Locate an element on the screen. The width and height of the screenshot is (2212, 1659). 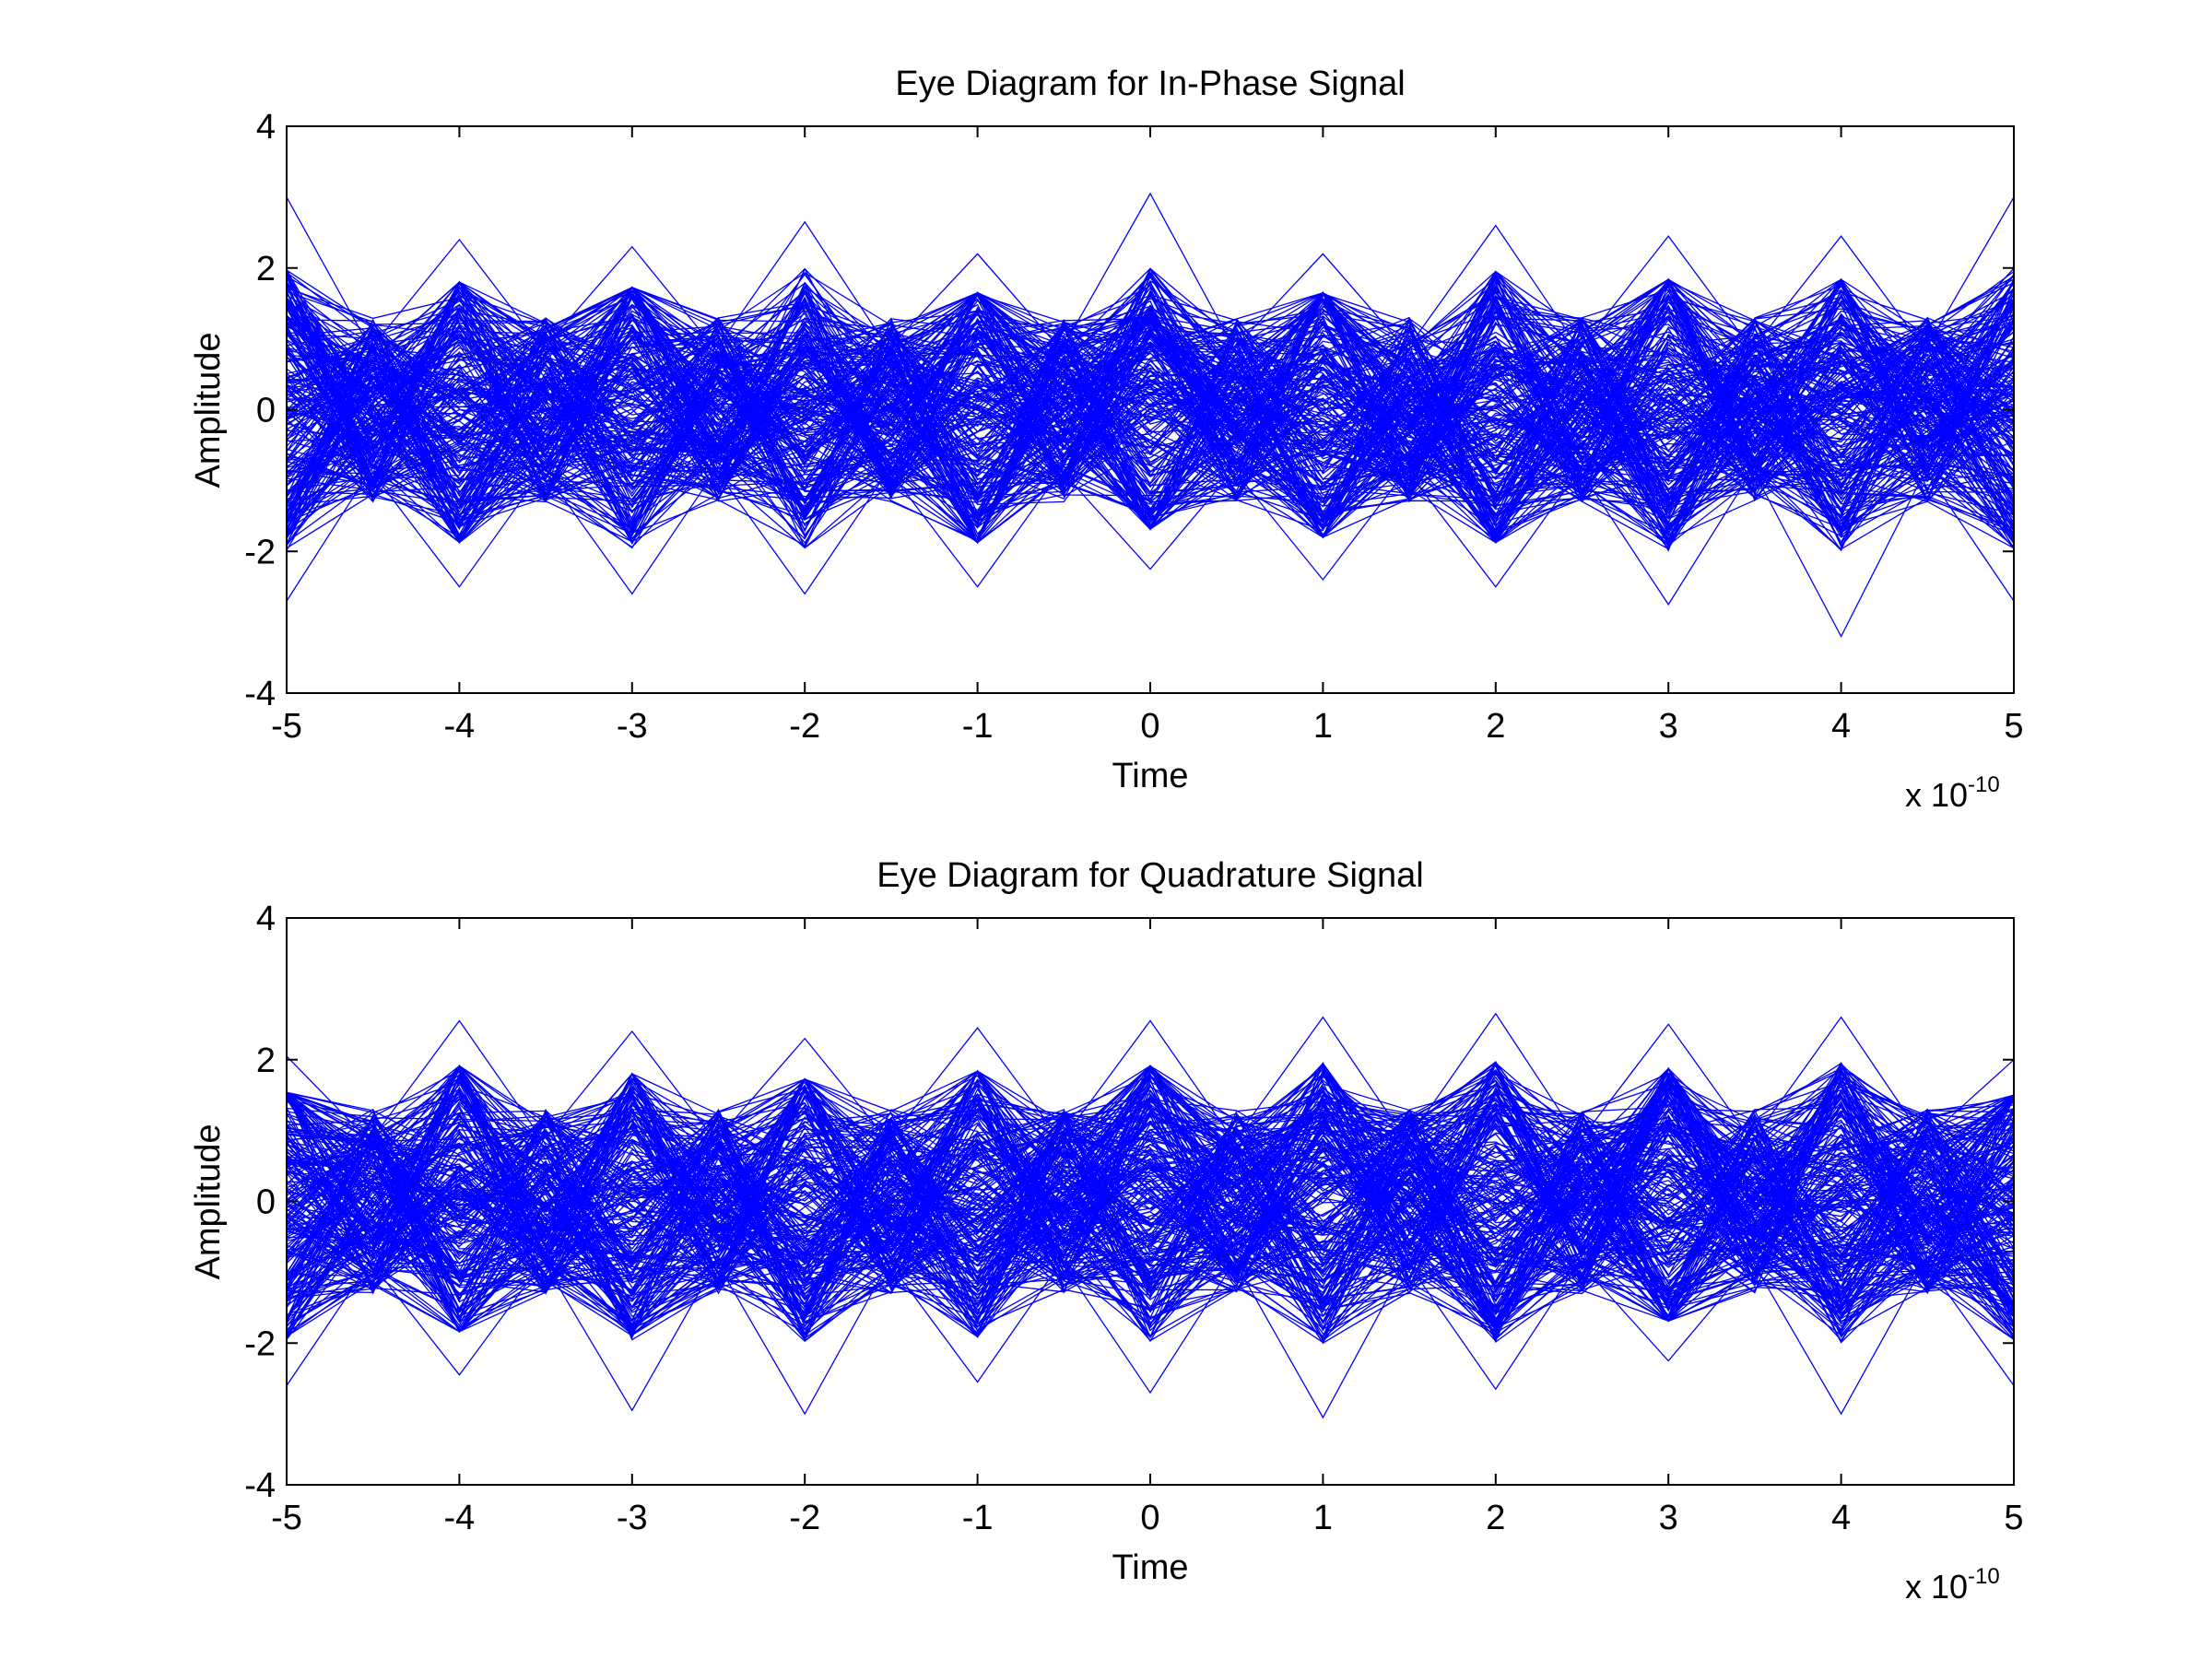
x-tick-label: 4 is located at coordinates (1841, 726).